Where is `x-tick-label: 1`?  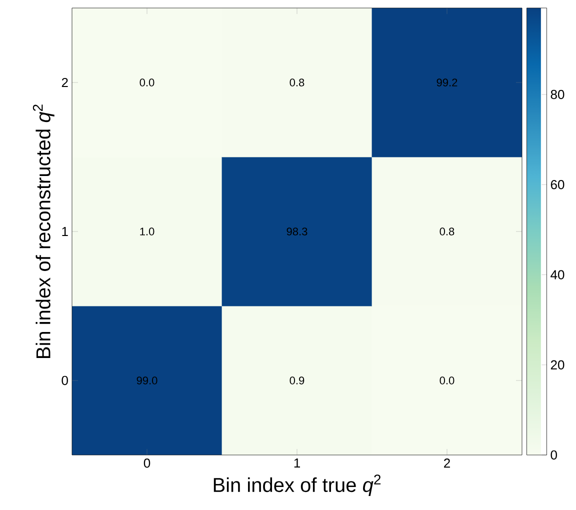 x-tick-label: 1 is located at coordinates (297, 463).